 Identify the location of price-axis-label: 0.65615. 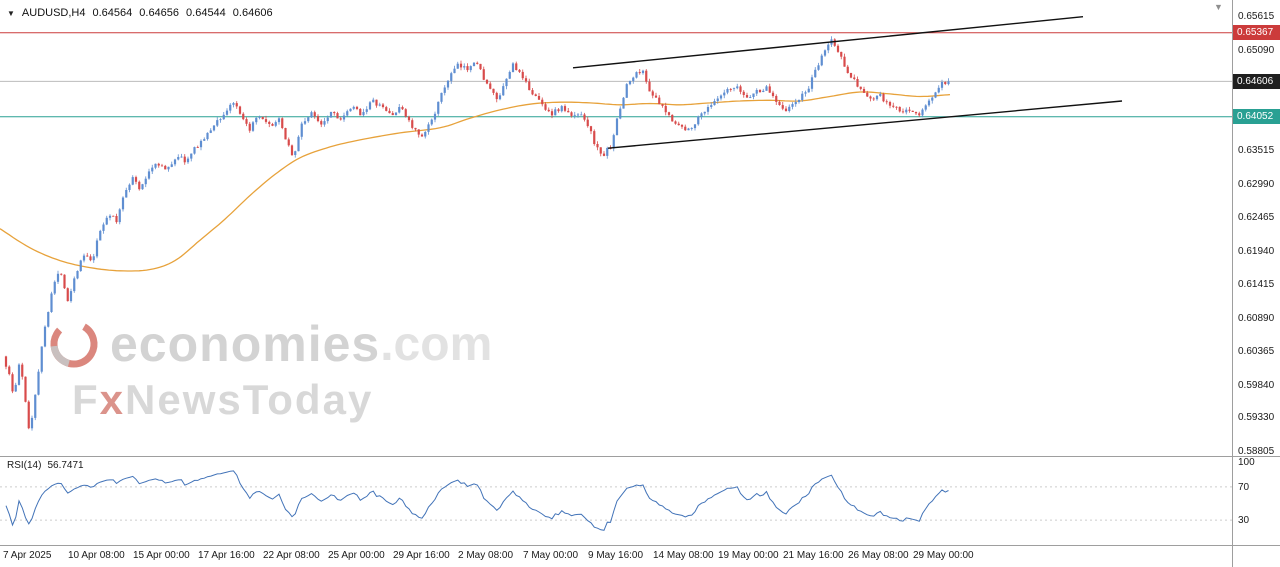
(1256, 16).